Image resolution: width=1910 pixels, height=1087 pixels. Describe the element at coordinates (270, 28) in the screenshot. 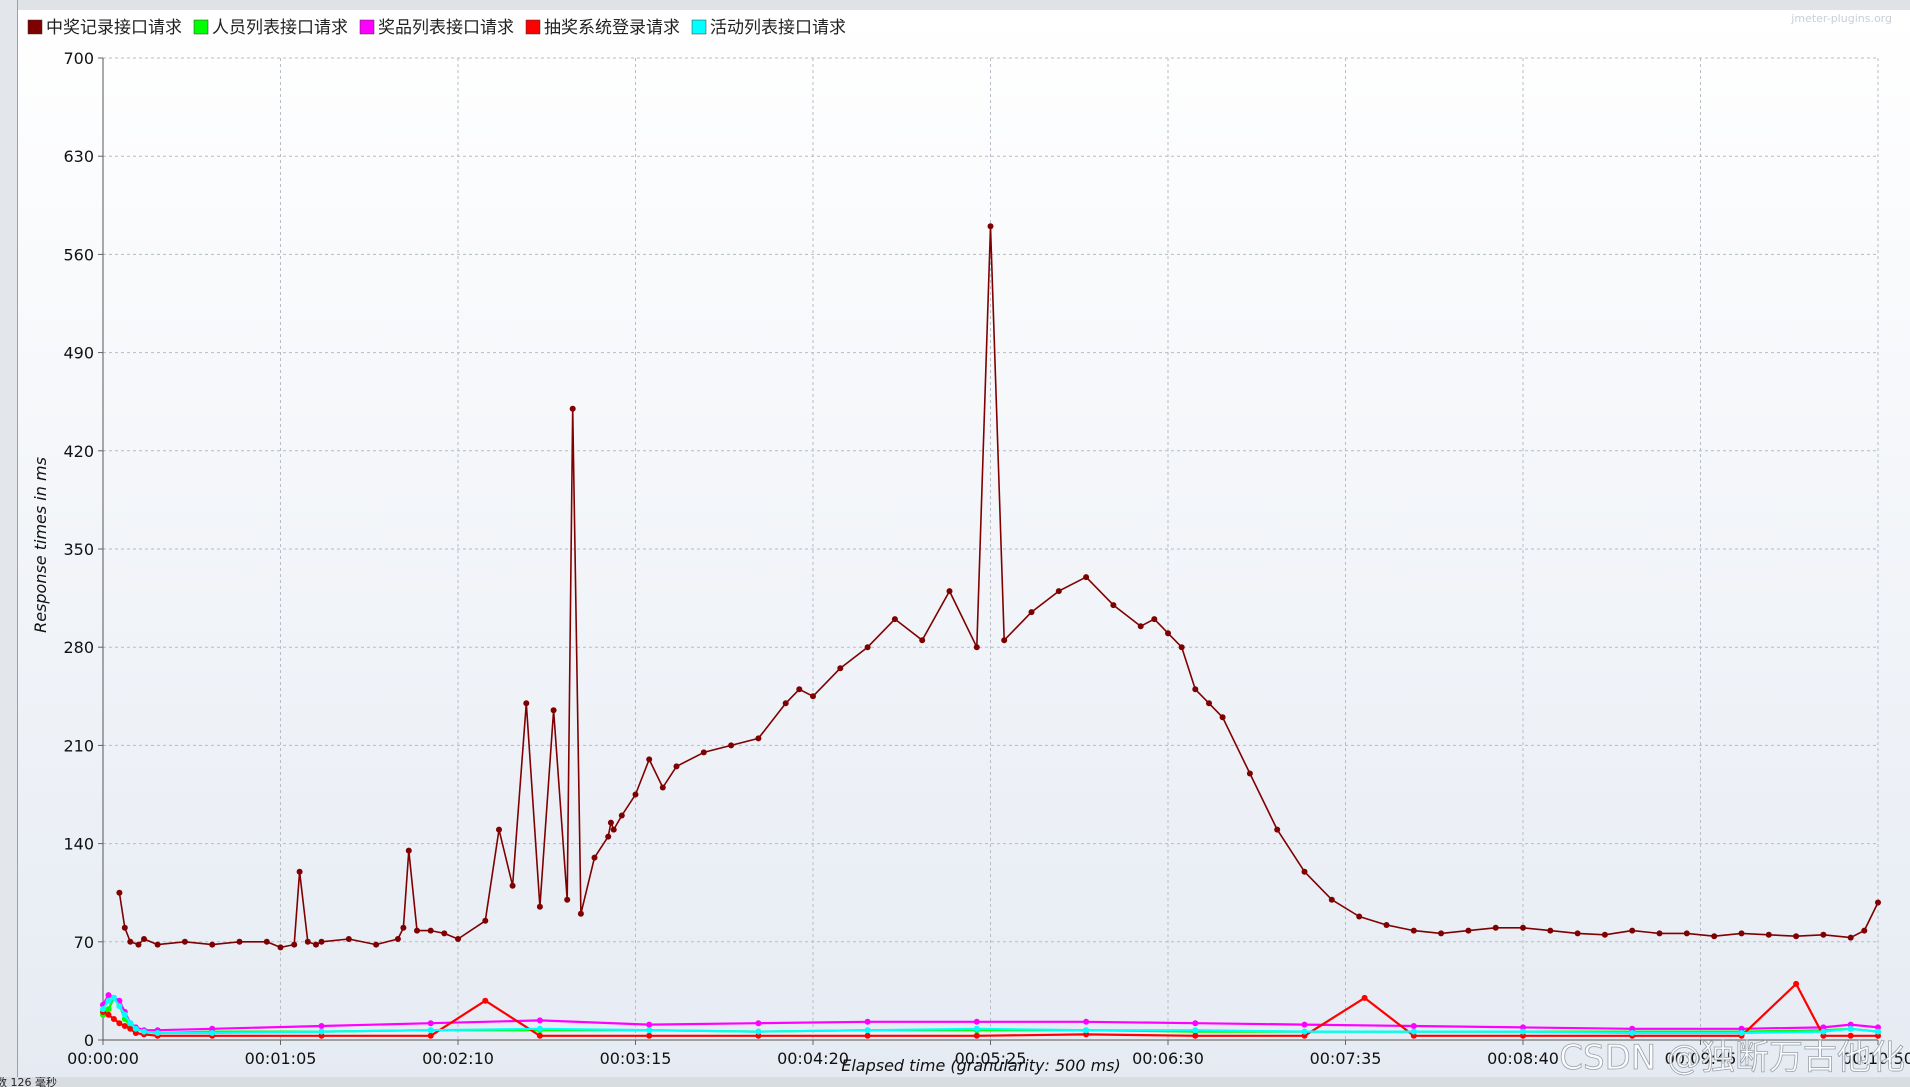

I see `legend-item: 人员列表接口请求` at that location.